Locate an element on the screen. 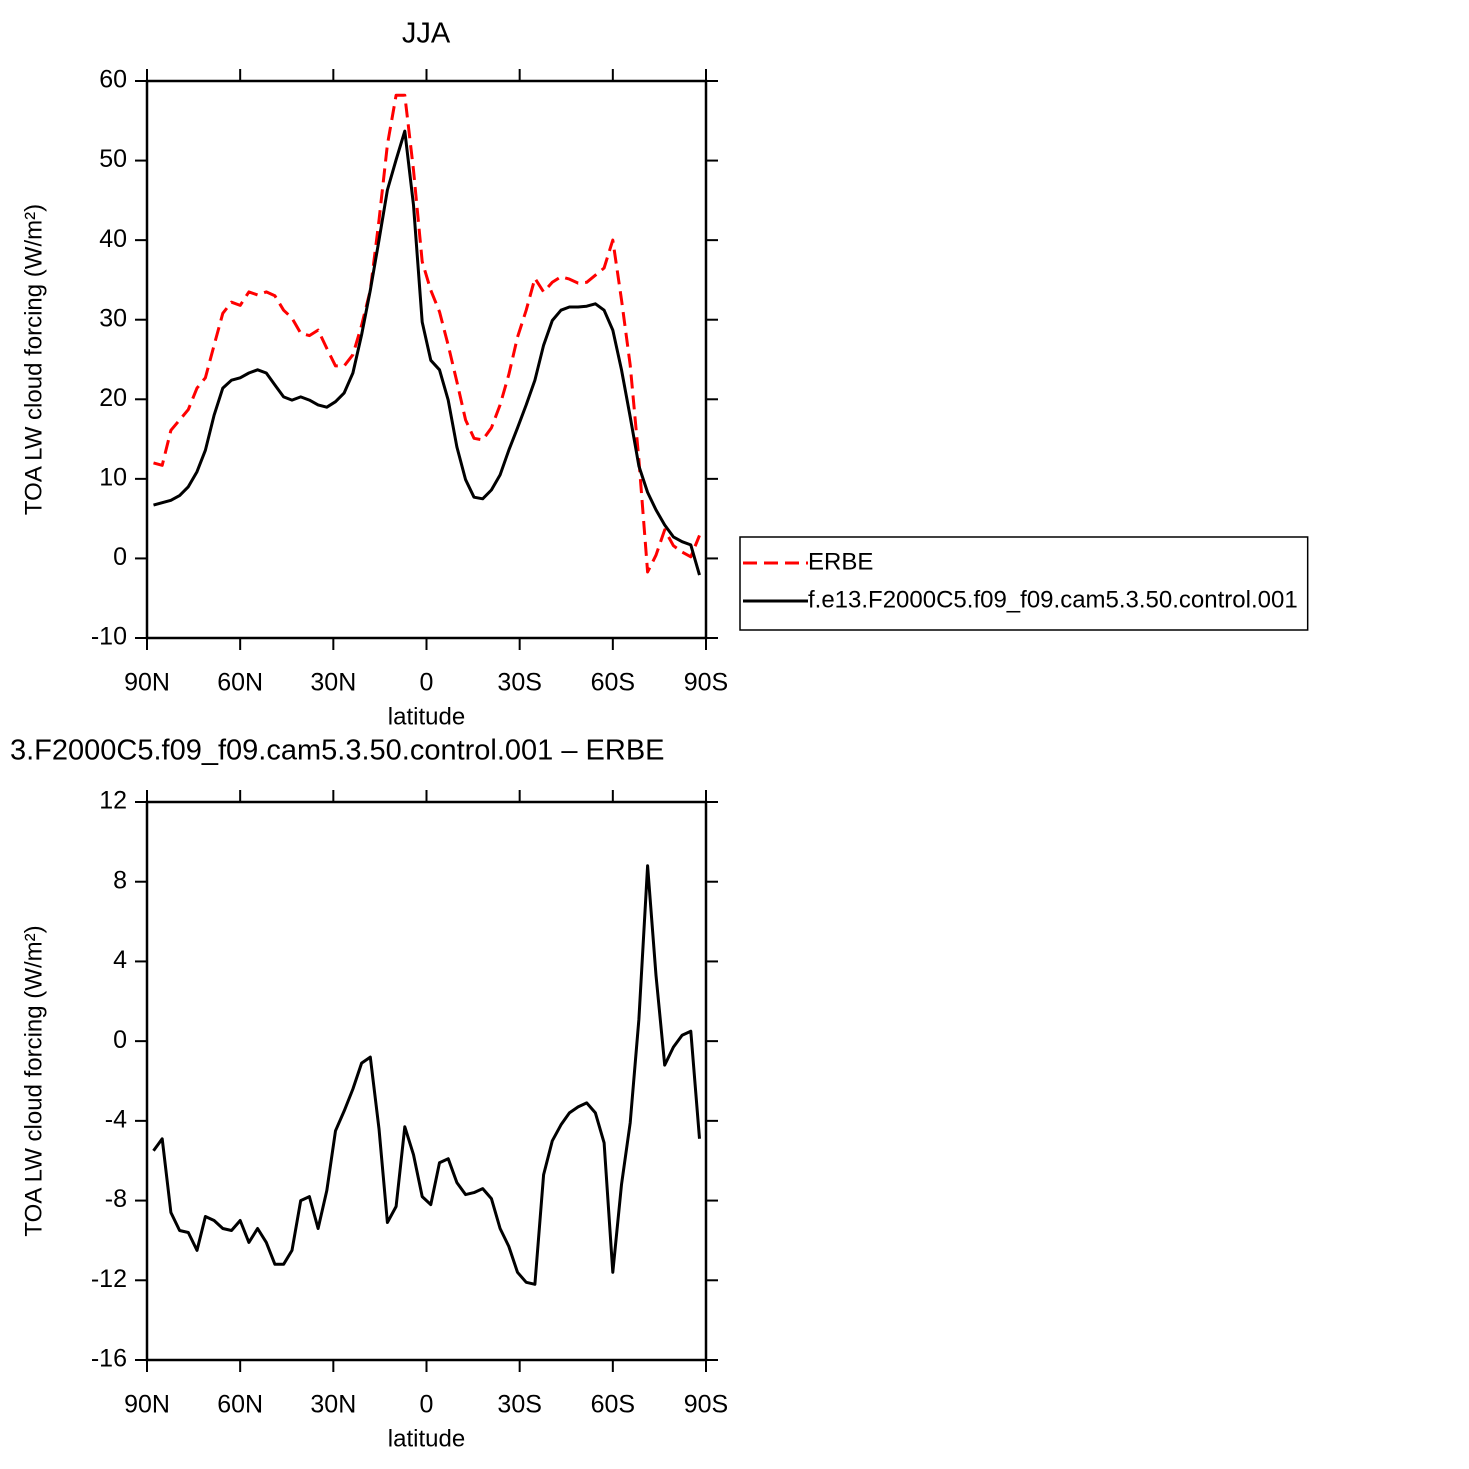 This screenshot has width=1469, height=1469. chart-title: JJA is located at coordinates (426, 34).